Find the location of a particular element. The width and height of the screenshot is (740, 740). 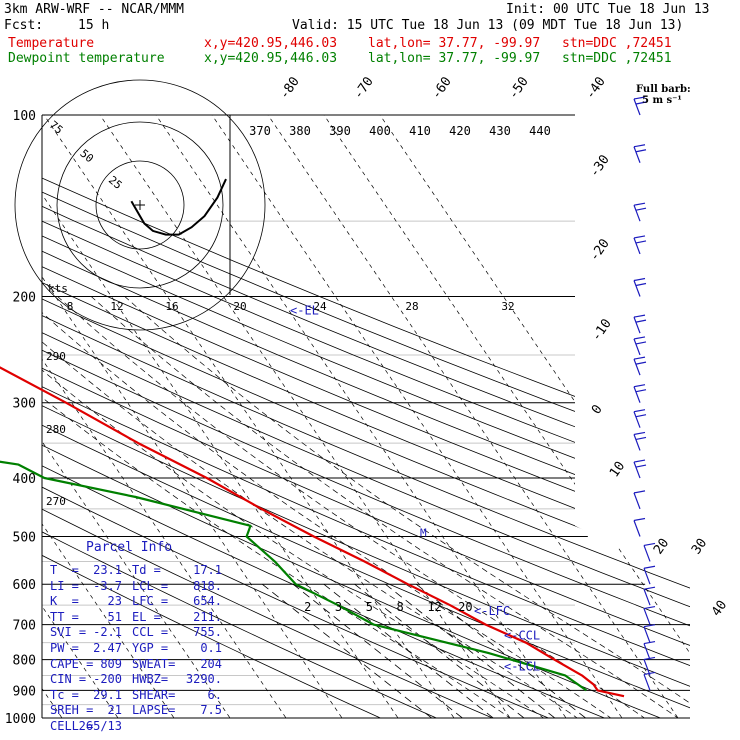

el-marker: <-EL is located at coordinates (304, 311).